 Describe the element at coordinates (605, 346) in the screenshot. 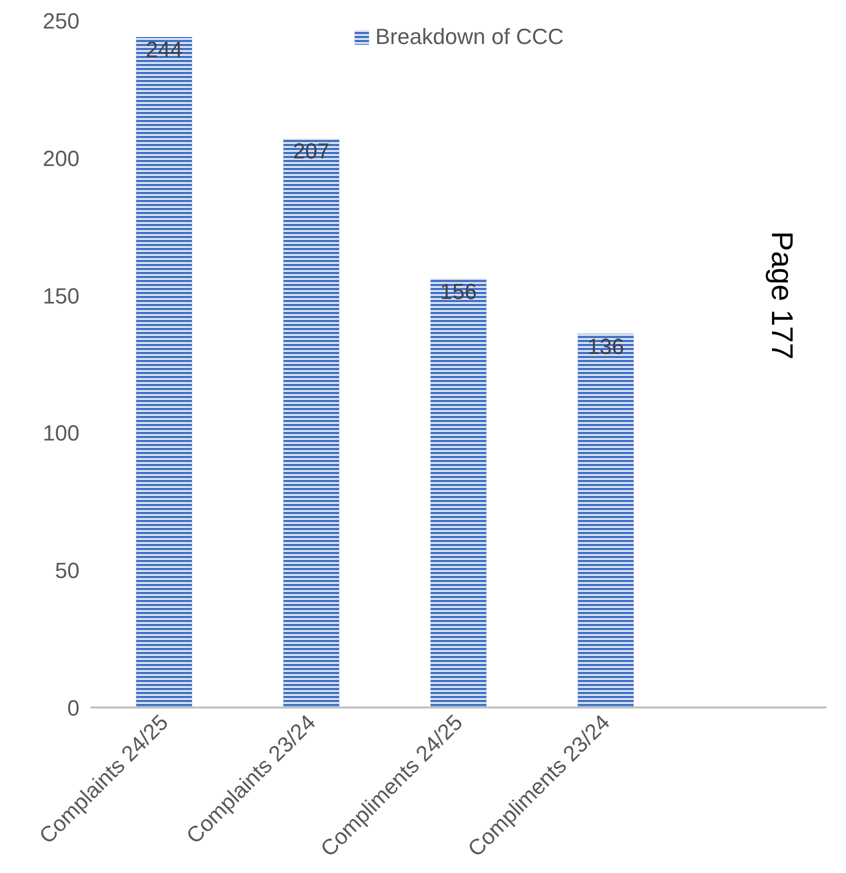

I see `data-label: 136` at that location.